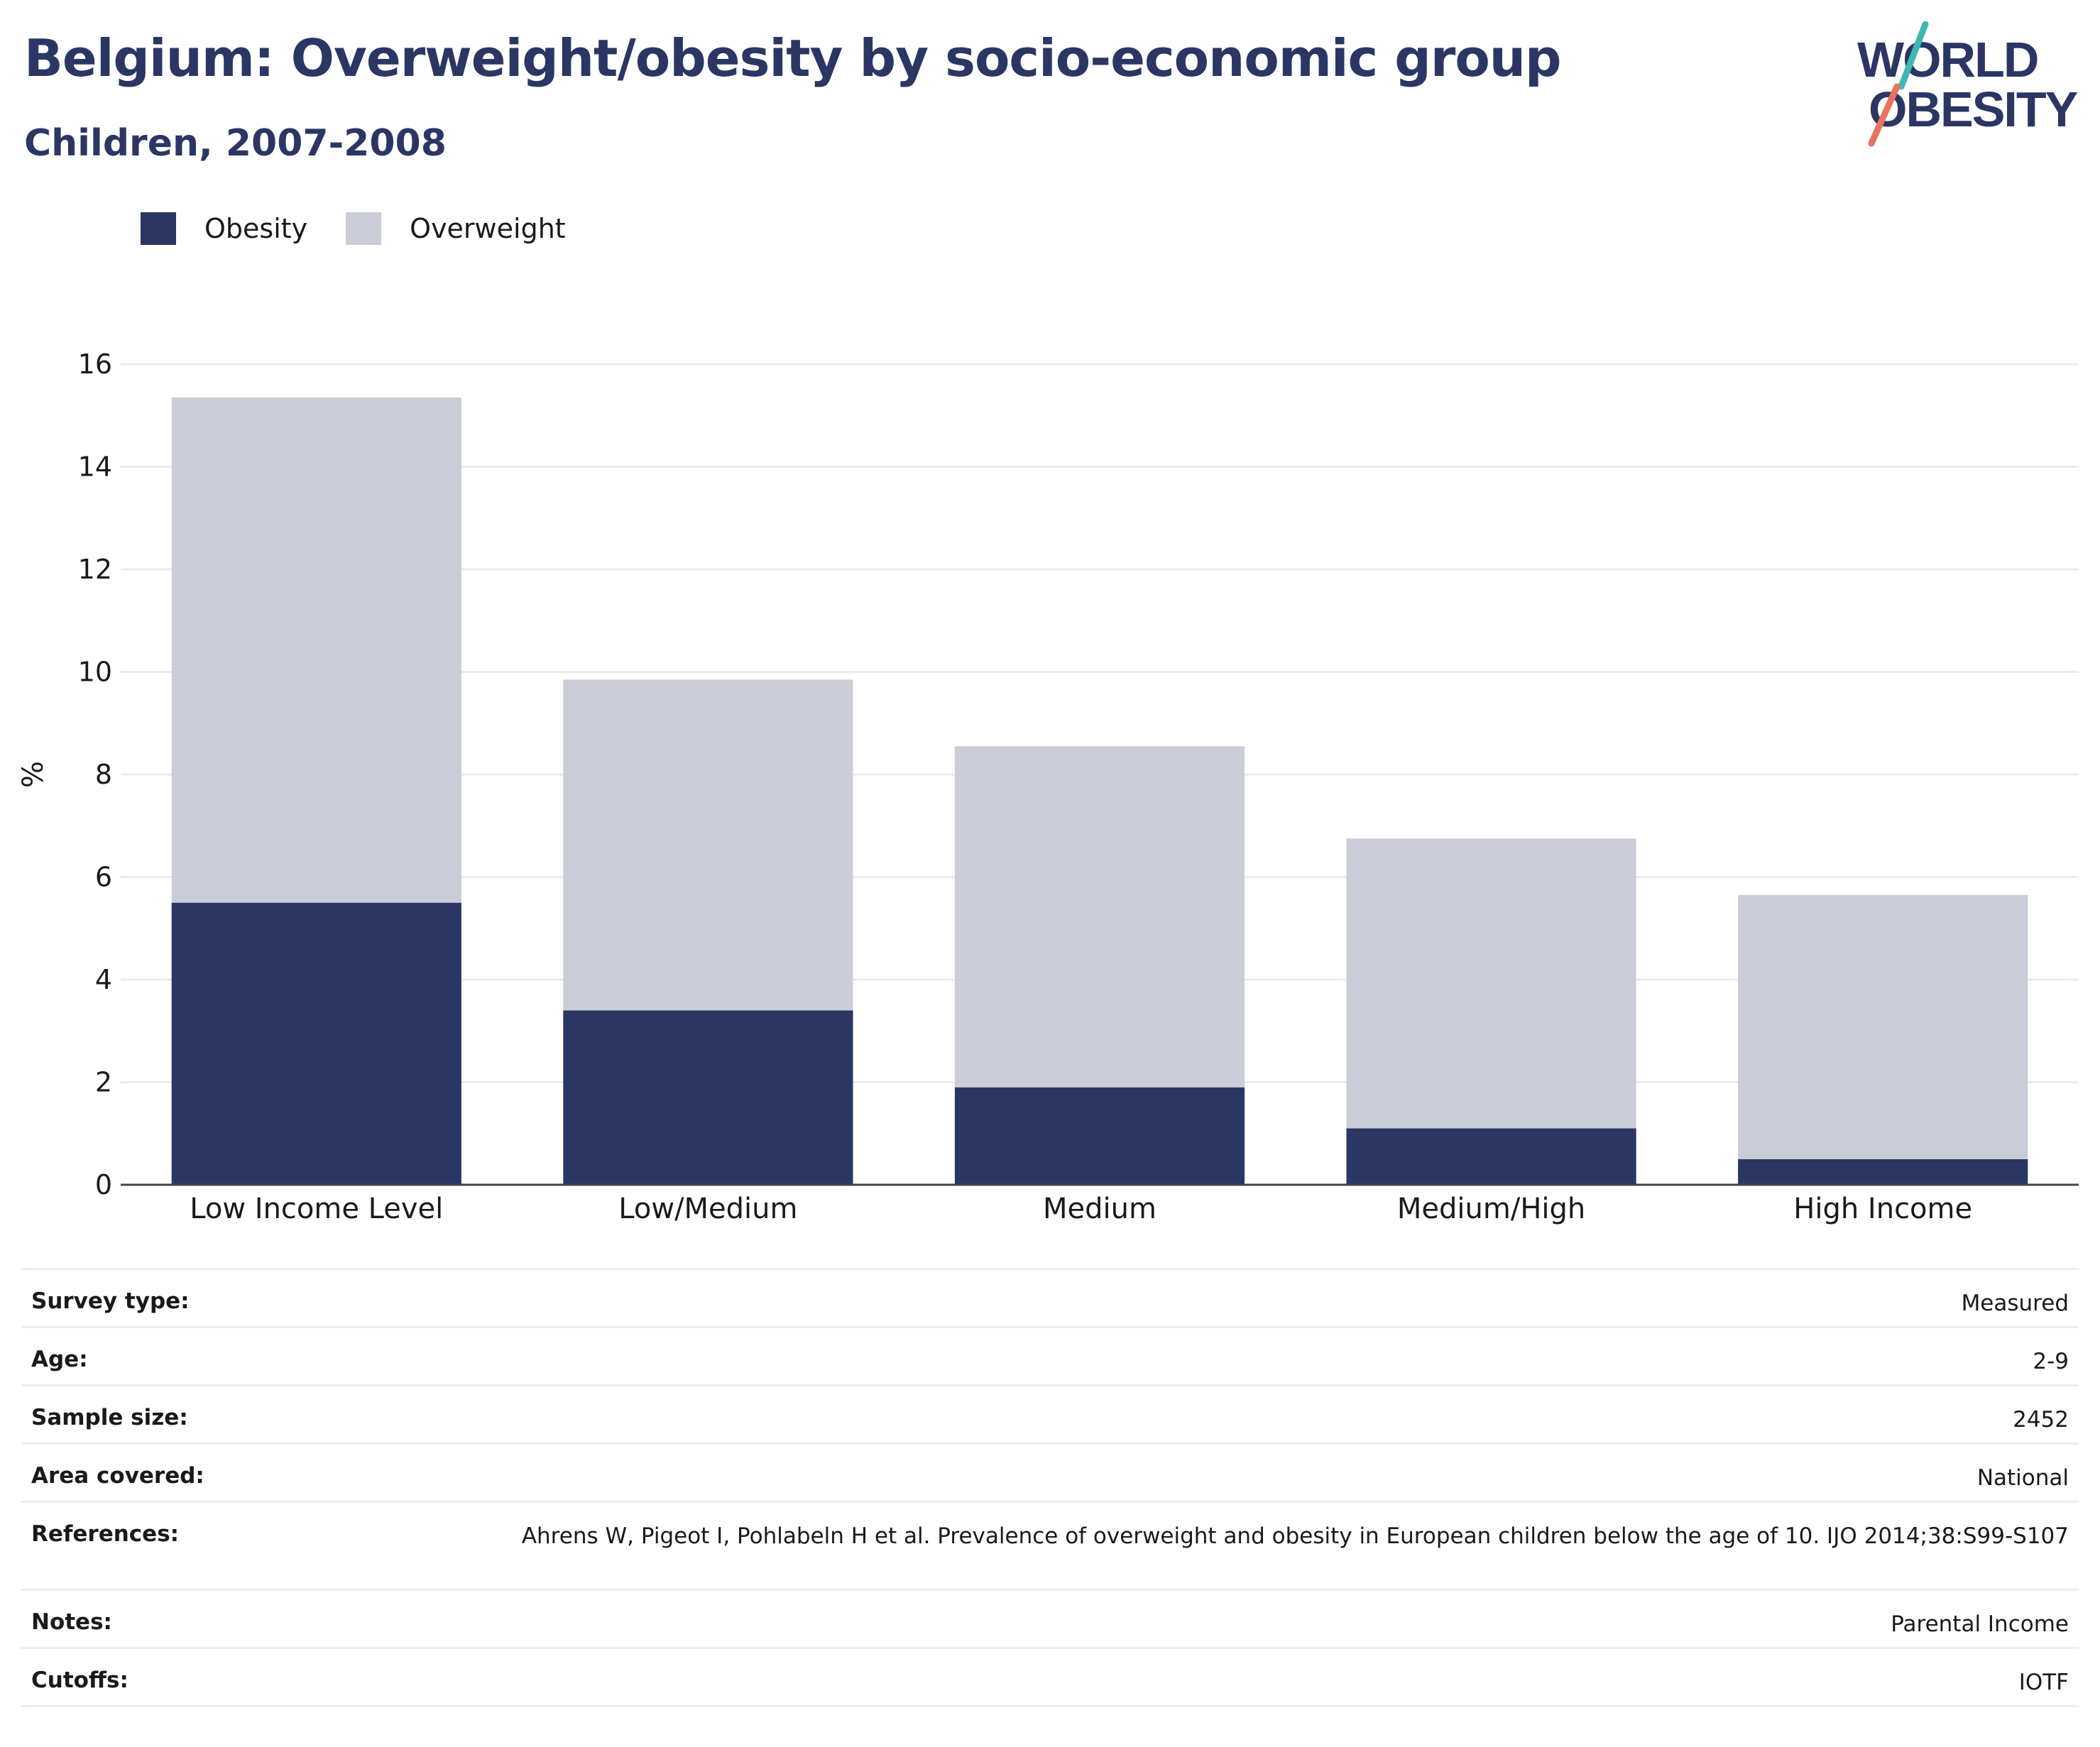 This screenshot has width=2100, height=1747. What do you see at coordinates (103, 1082) in the screenshot?
I see `y-tick-label: 2` at bounding box center [103, 1082].